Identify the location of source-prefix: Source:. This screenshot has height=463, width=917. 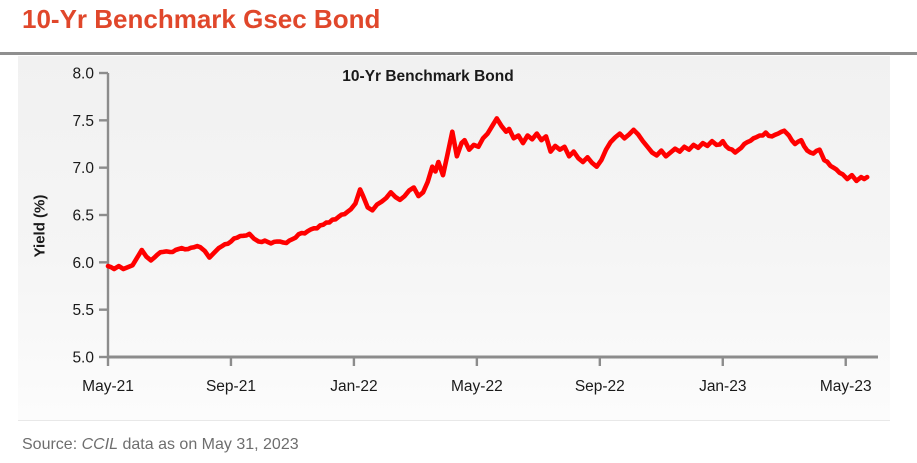
(52, 444).